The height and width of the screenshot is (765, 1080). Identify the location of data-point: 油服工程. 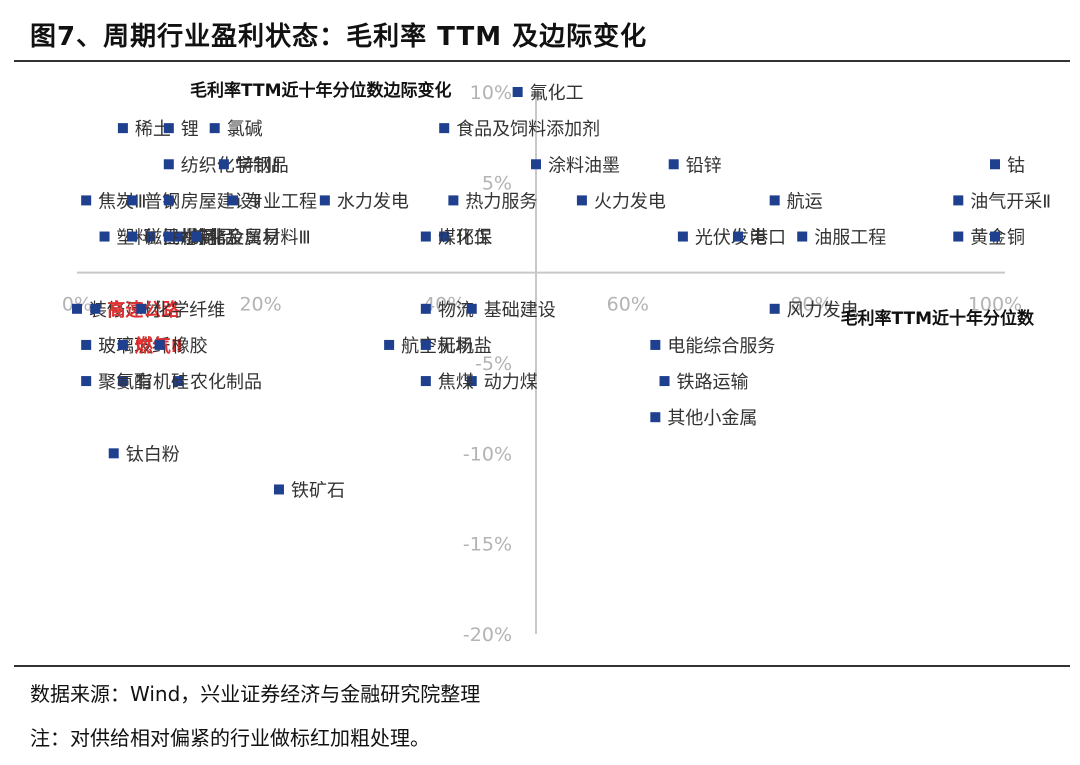
(841, 238).